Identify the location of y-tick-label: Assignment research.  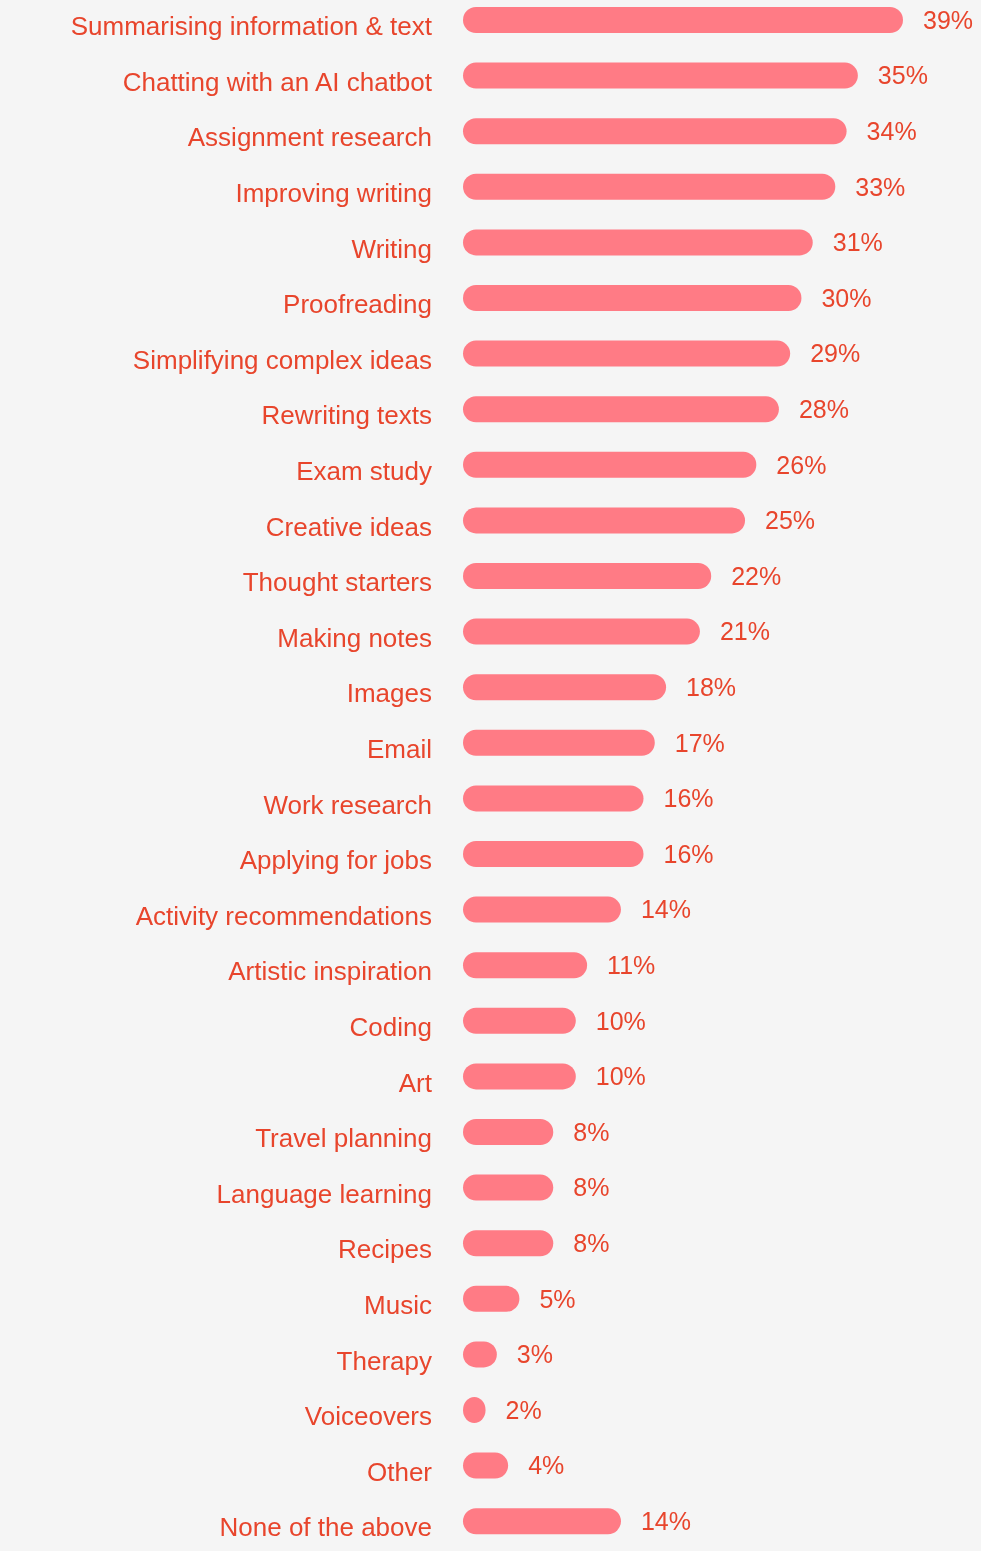
(309, 137).